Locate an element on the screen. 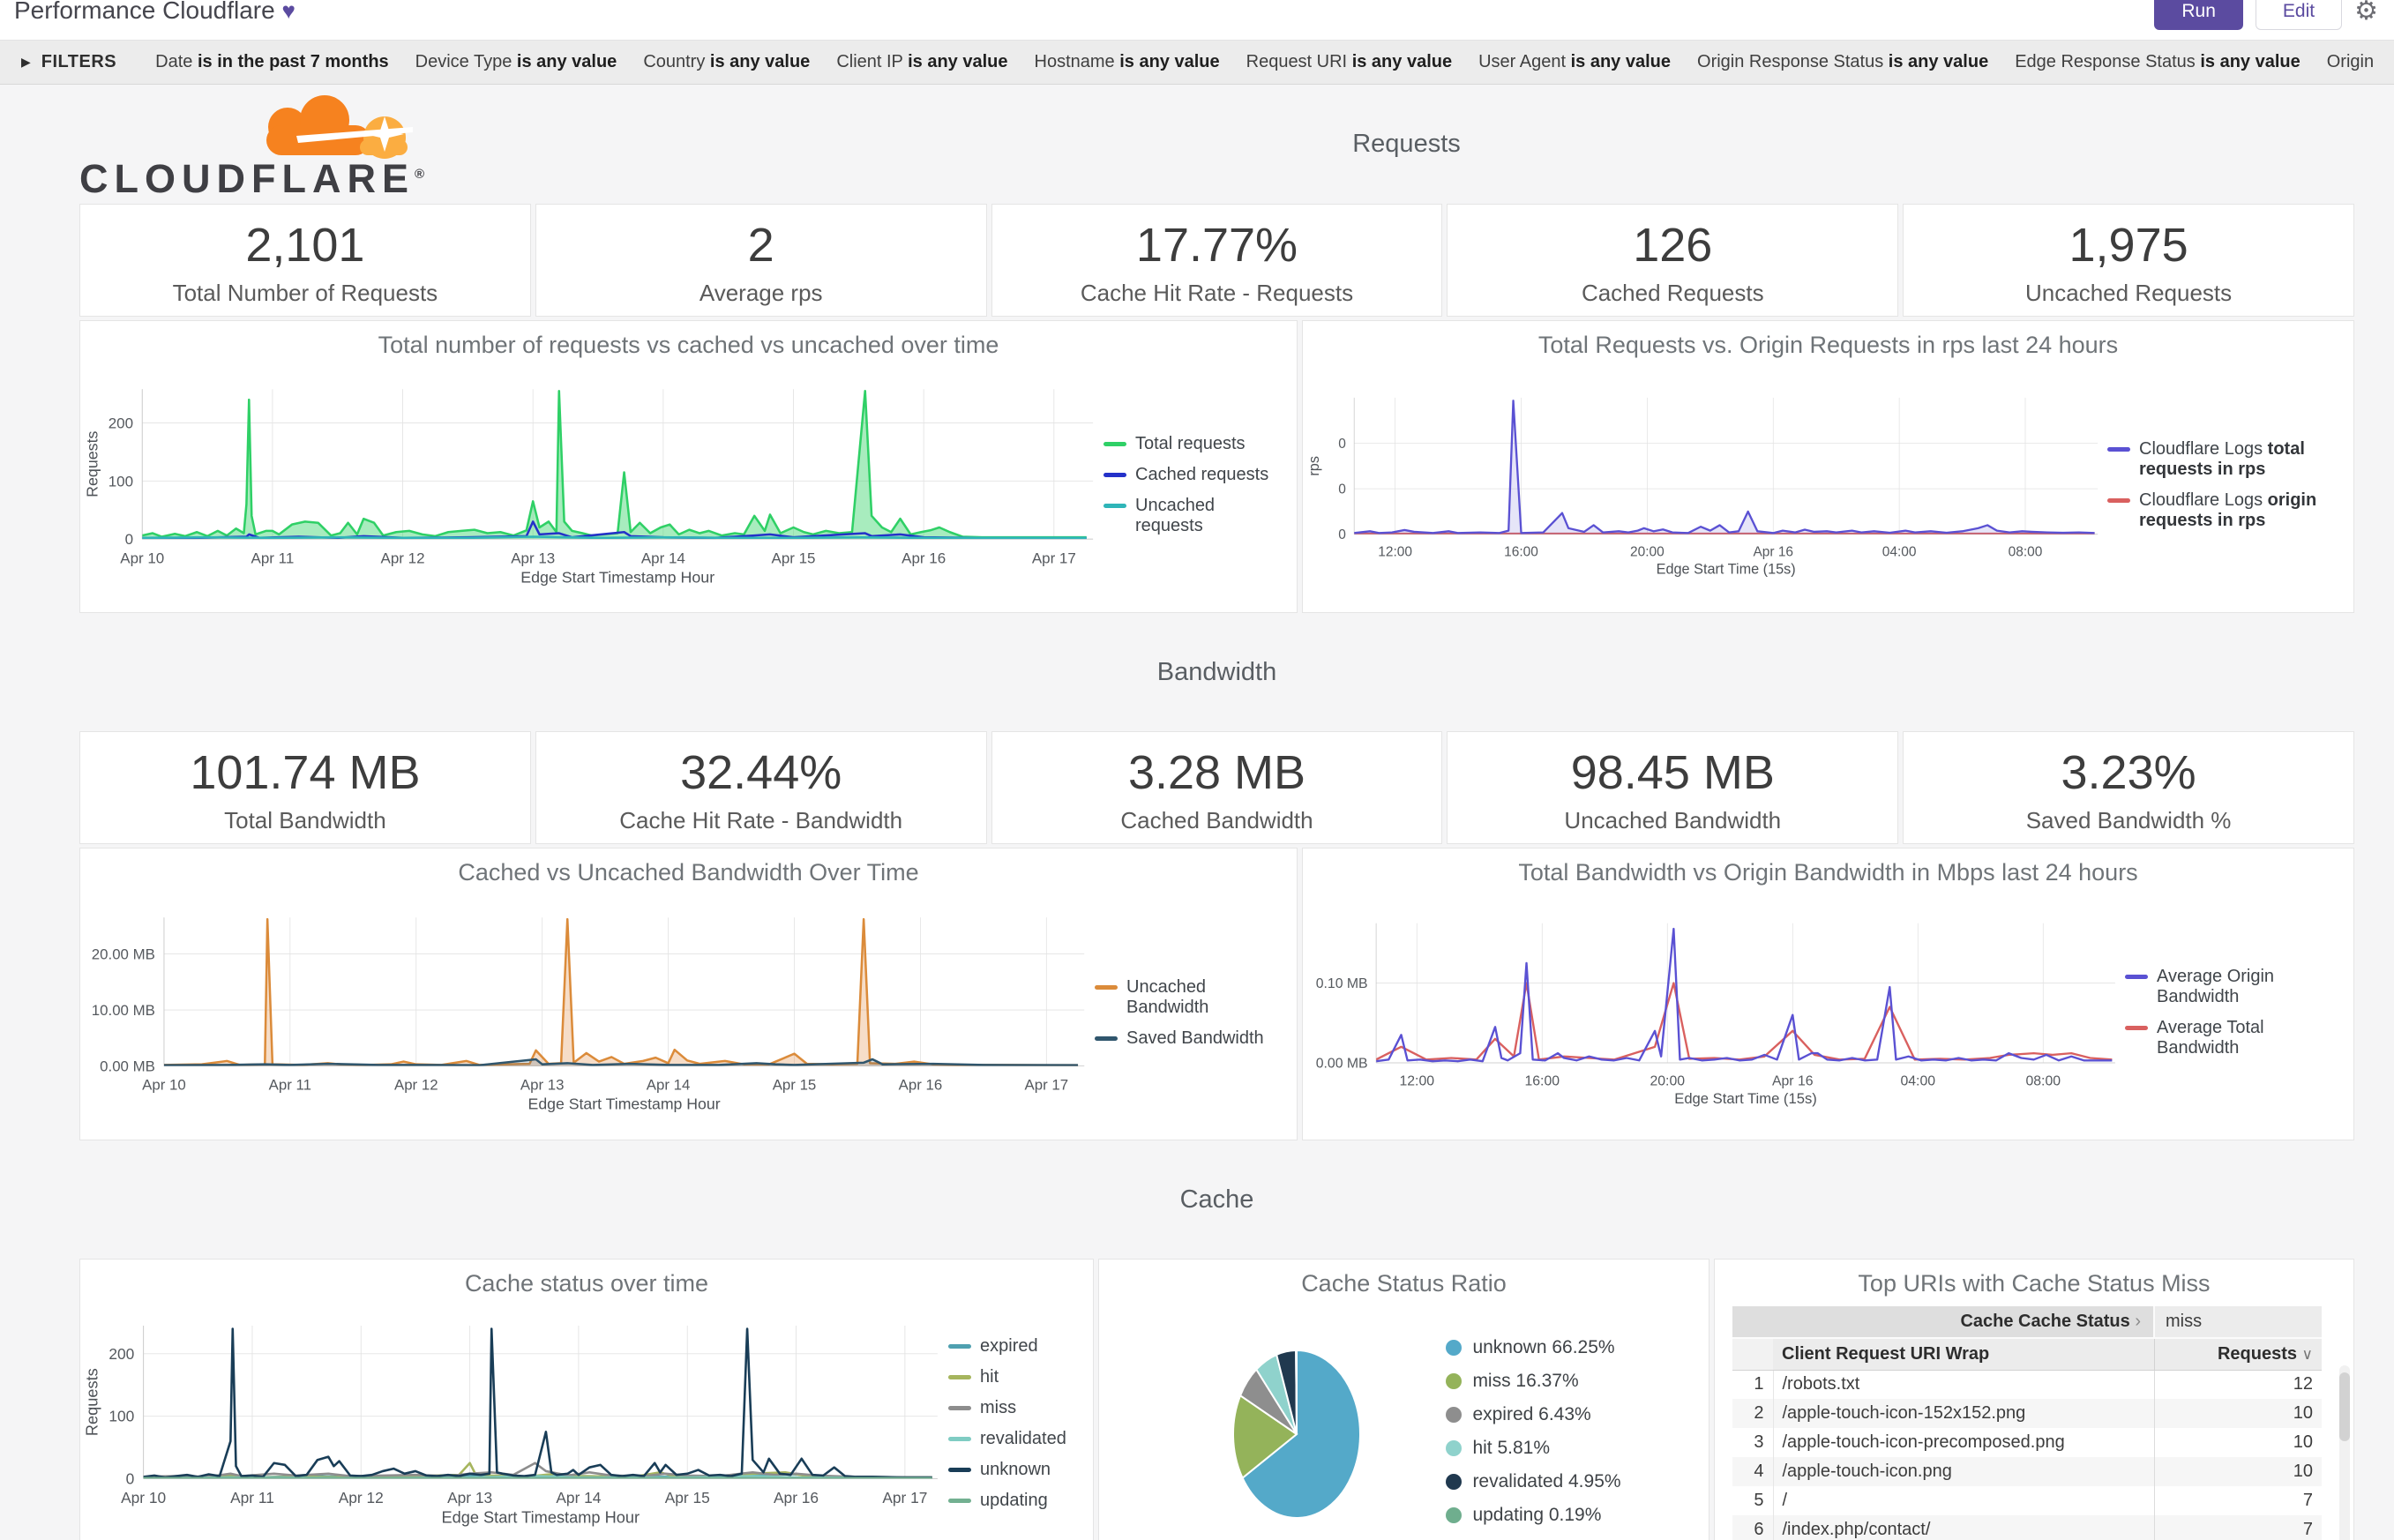 This screenshot has width=2394, height=1540. legend-item: miss is located at coordinates (1015, 1408).